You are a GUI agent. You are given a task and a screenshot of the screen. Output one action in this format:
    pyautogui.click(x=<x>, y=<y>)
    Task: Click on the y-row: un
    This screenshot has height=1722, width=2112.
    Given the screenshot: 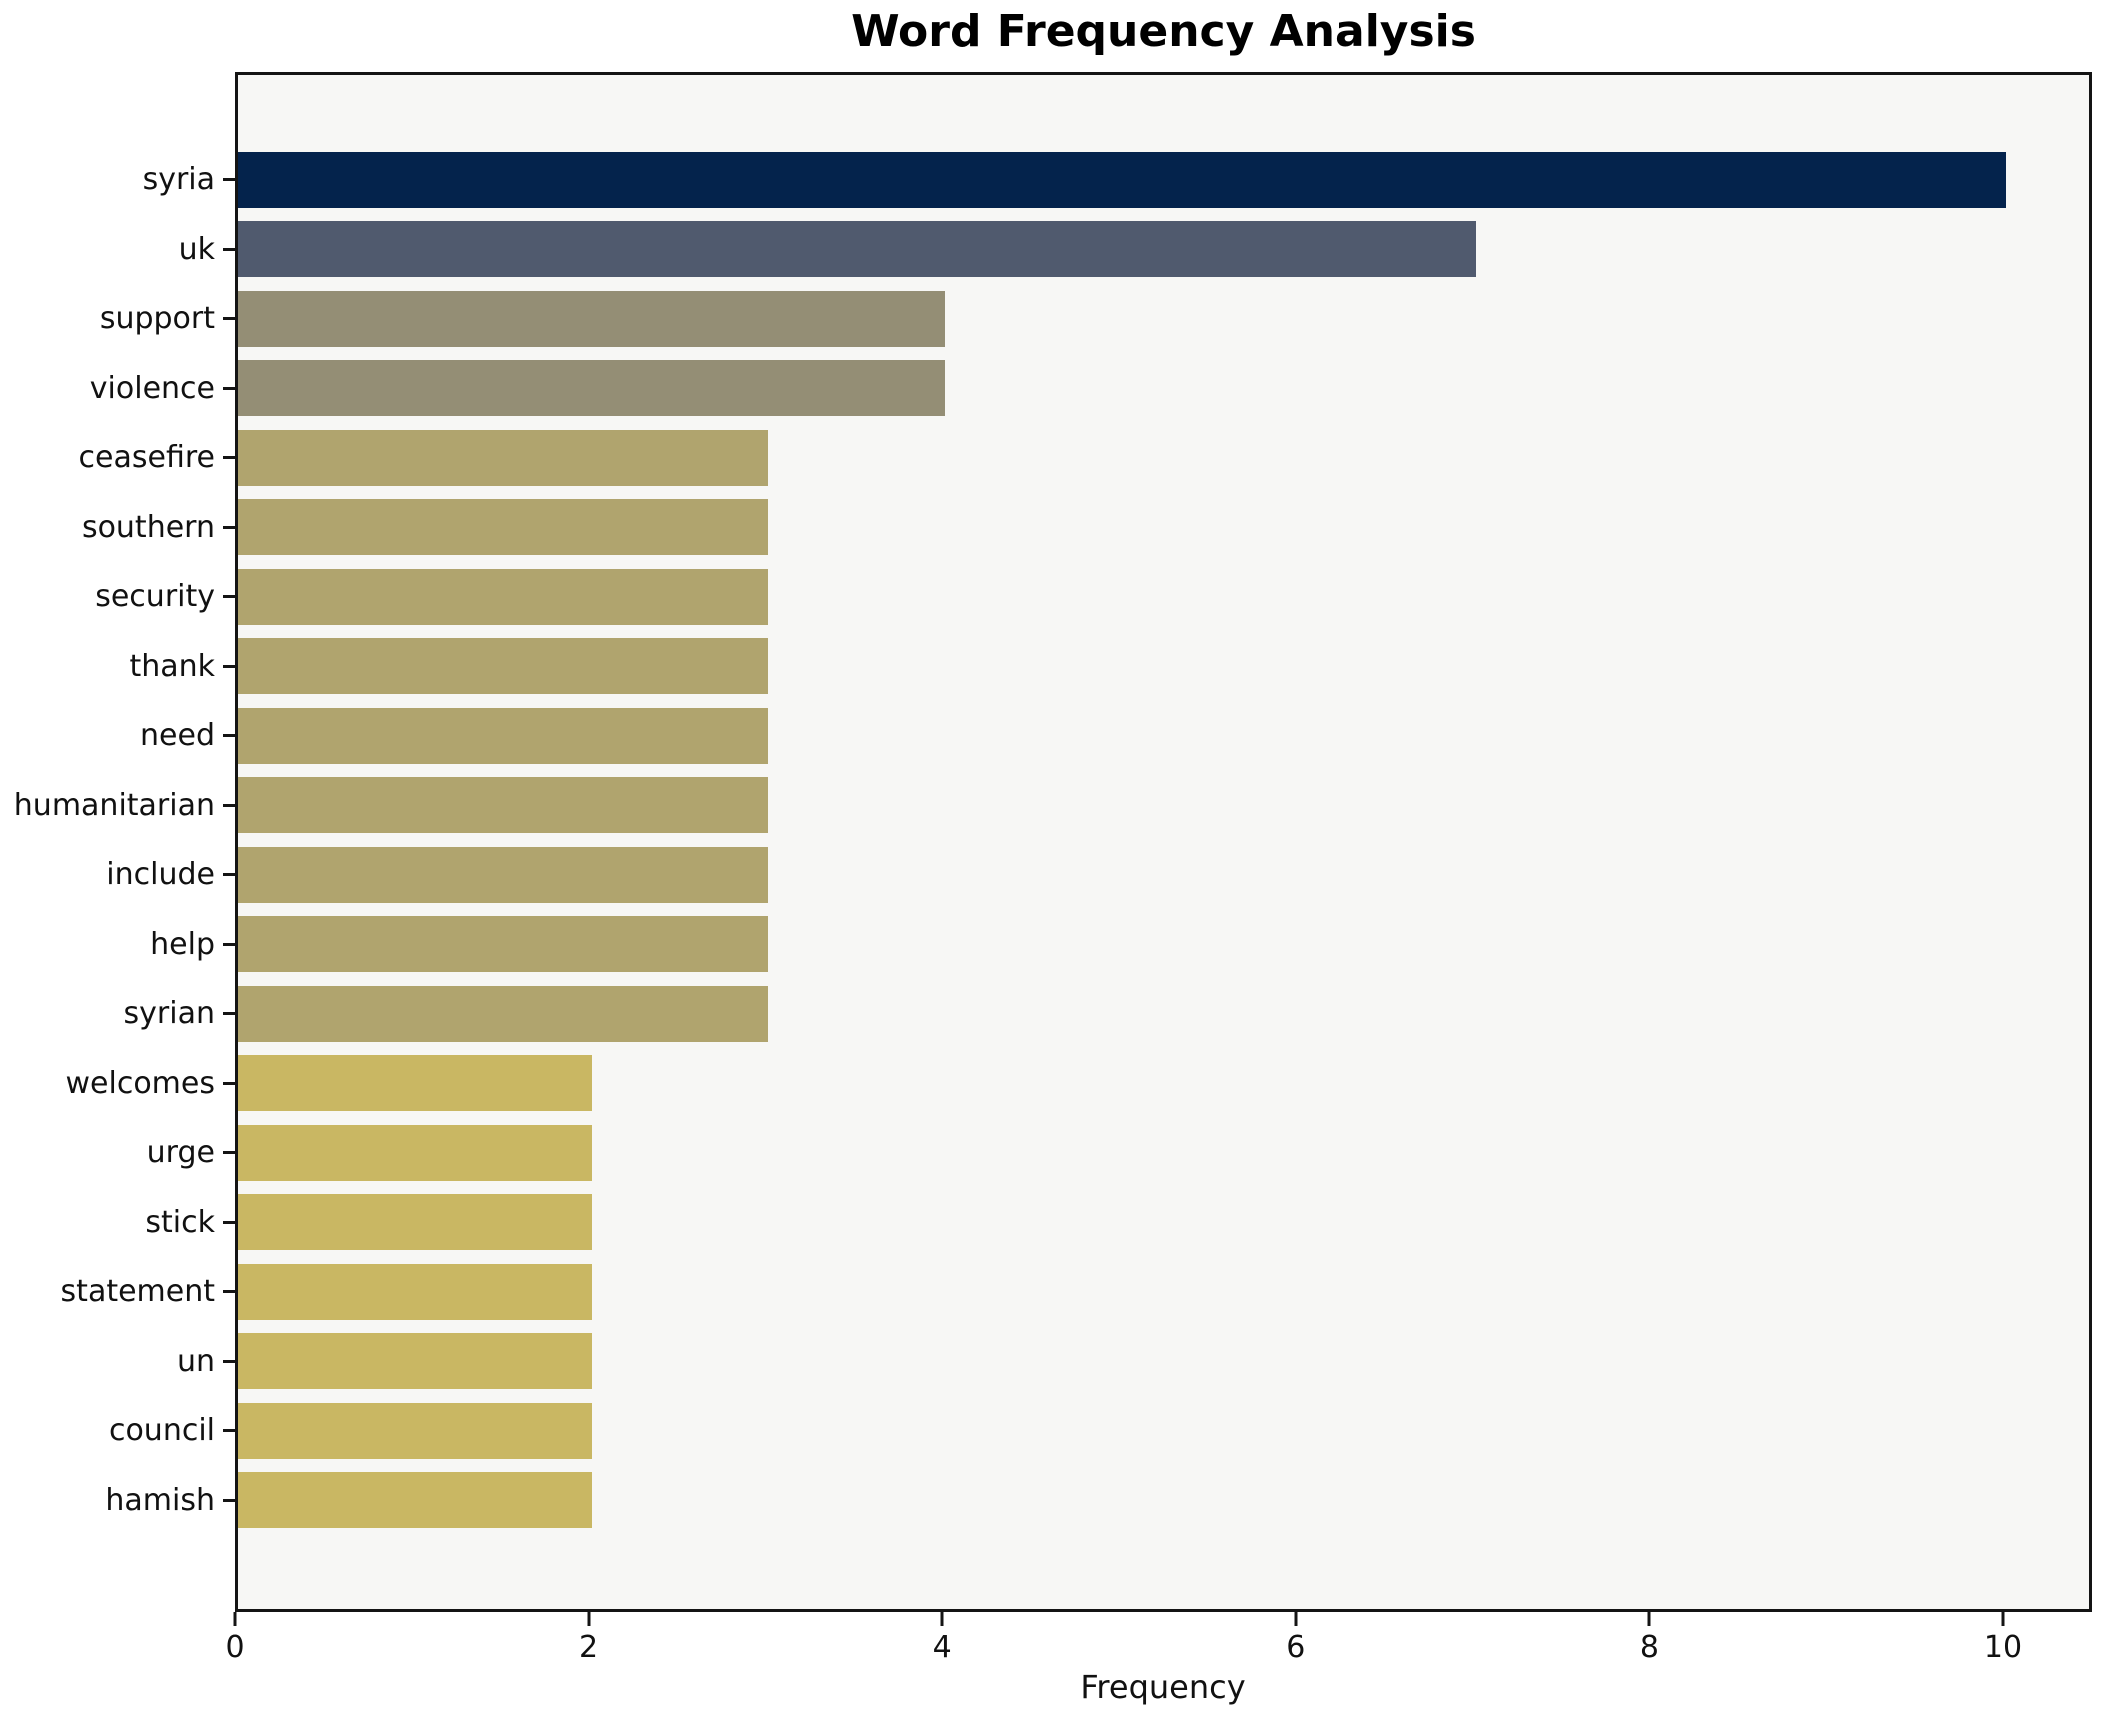 What is the action you would take?
    pyautogui.click(x=117, y=1362)
    